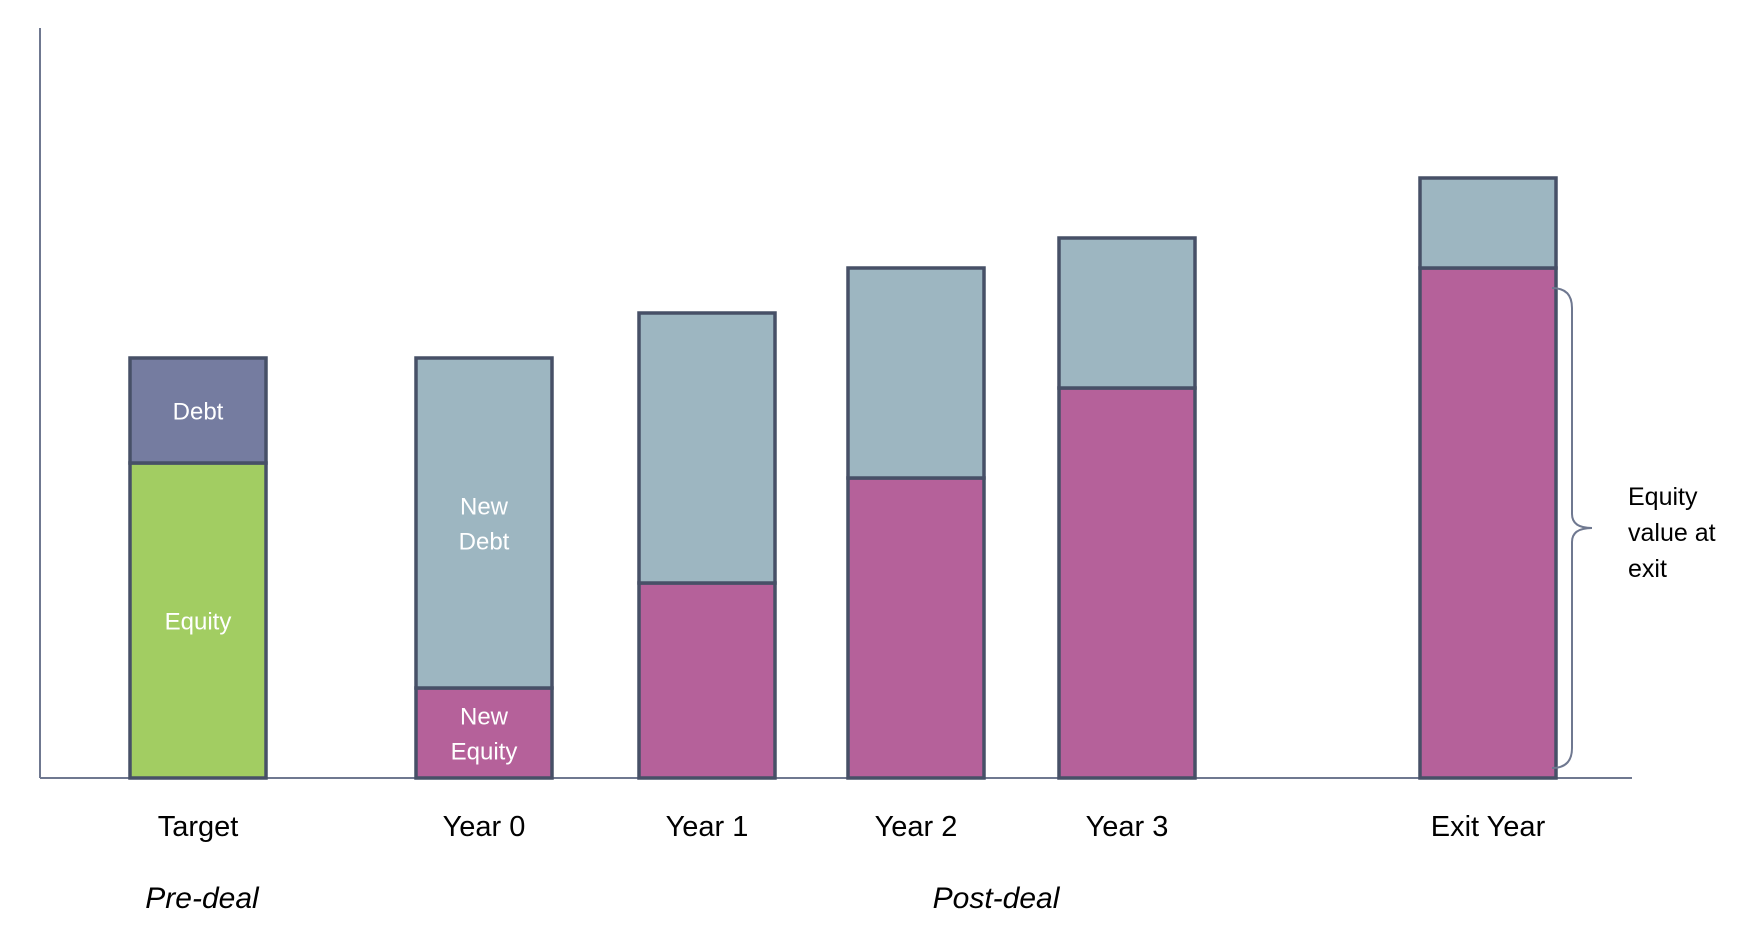  I want to click on segment-label-year-0-3: New Debt, so click(484, 525).